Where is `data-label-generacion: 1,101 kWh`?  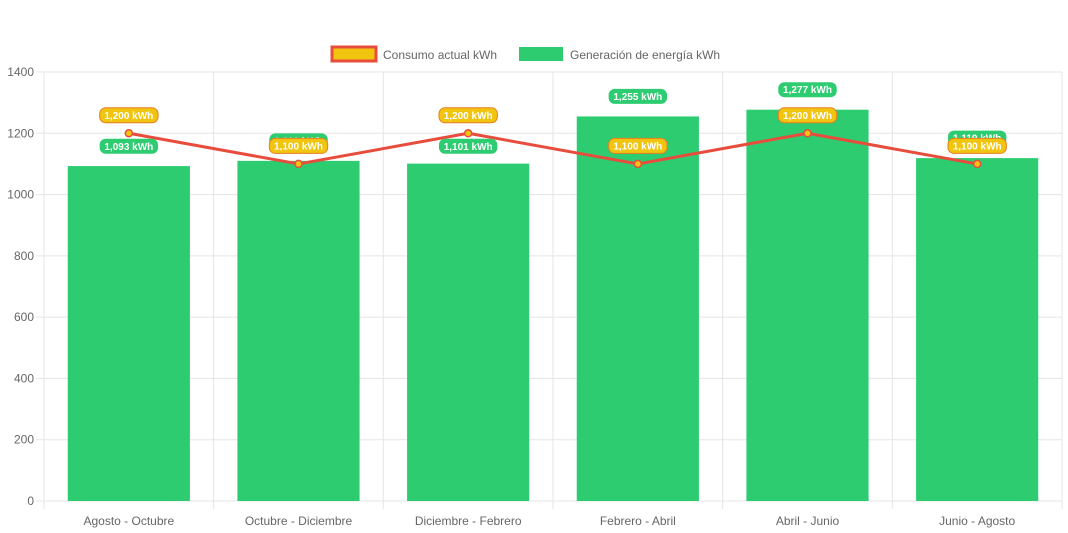
data-label-generacion: 1,101 kWh is located at coordinates (468, 146).